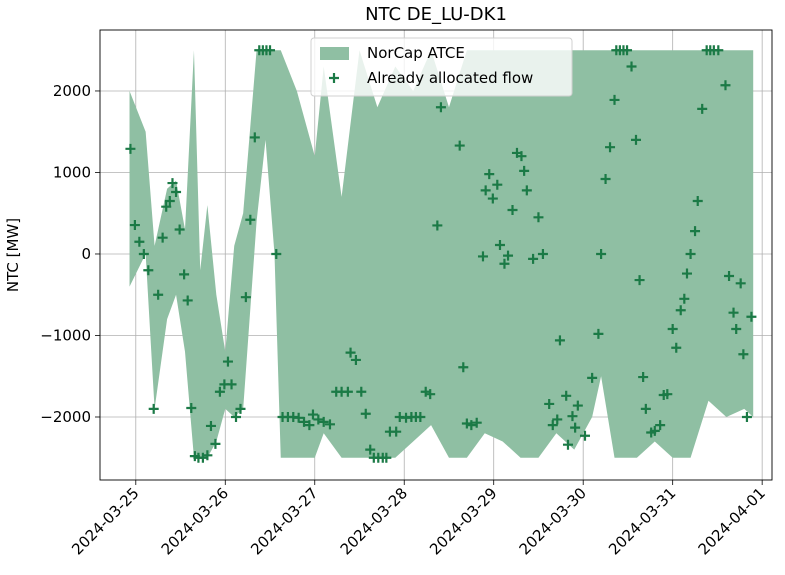 The image size is (785, 575). I want to click on y-axis-label: NTC [MW], so click(13, 255).